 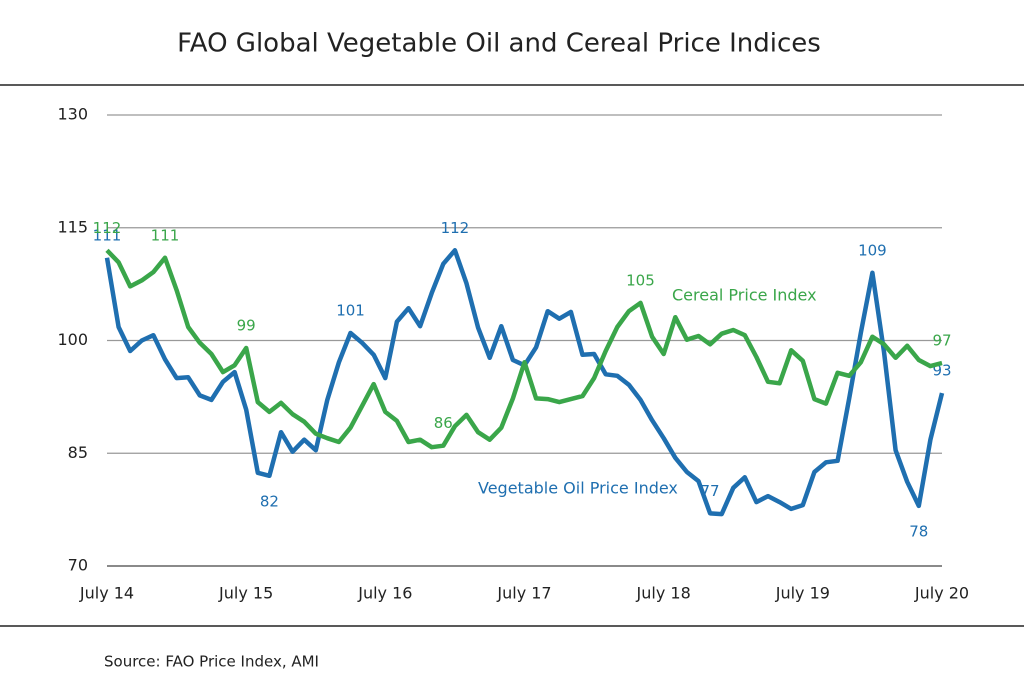 I want to click on data-label: 109, so click(x=872, y=250).